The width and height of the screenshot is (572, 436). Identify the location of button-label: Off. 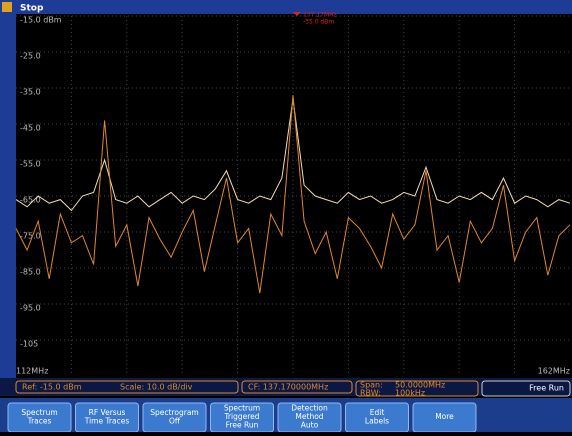
(175, 420).